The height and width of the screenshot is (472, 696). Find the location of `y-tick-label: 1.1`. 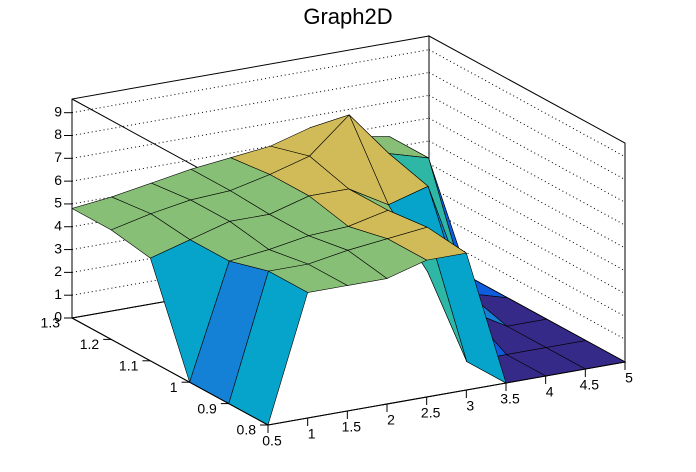

y-tick-label: 1.1 is located at coordinates (129, 366).